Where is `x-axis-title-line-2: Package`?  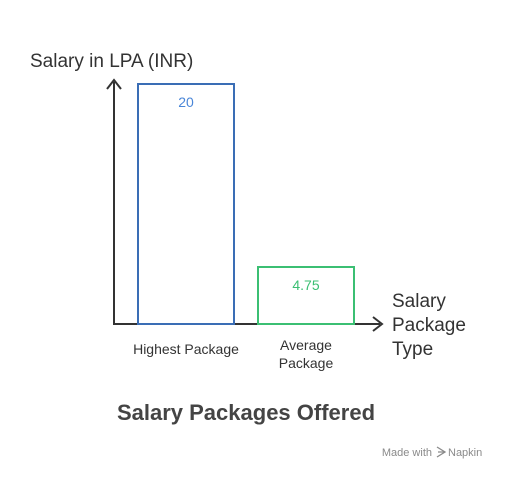 x-axis-title-line-2: Package is located at coordinates (429, 325).